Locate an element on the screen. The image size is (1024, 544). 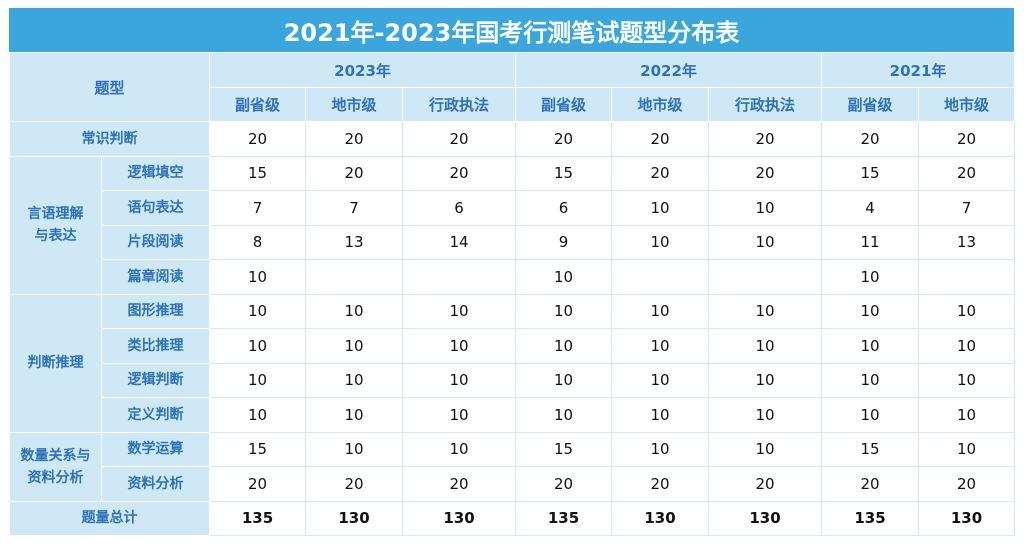
subtype-label: 定义判断 is located at coordinates (155, 415).